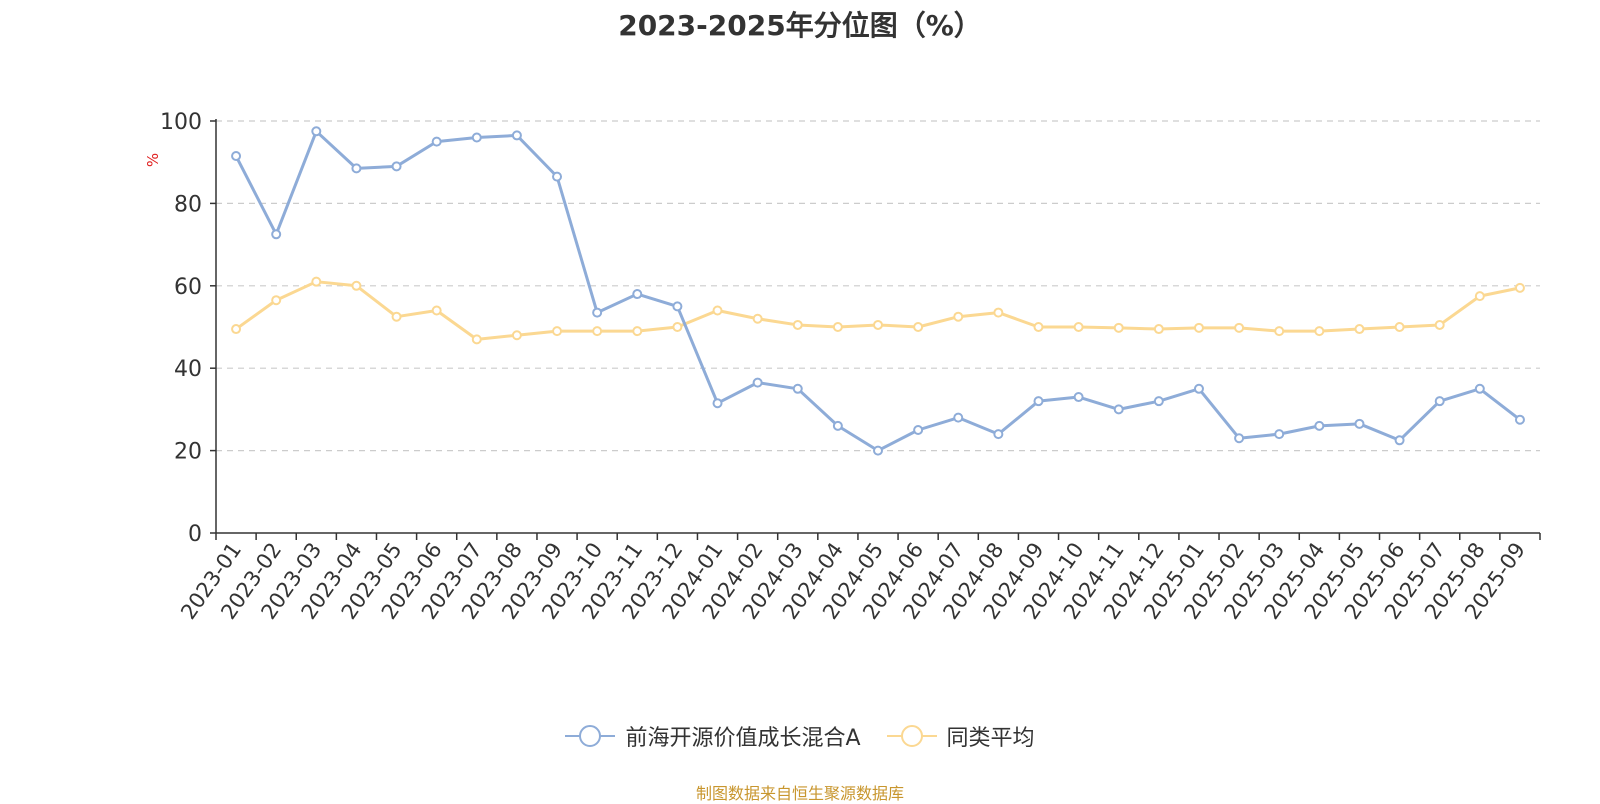  I want to click on legend-item-average: 同类平均, so click(960, 736).